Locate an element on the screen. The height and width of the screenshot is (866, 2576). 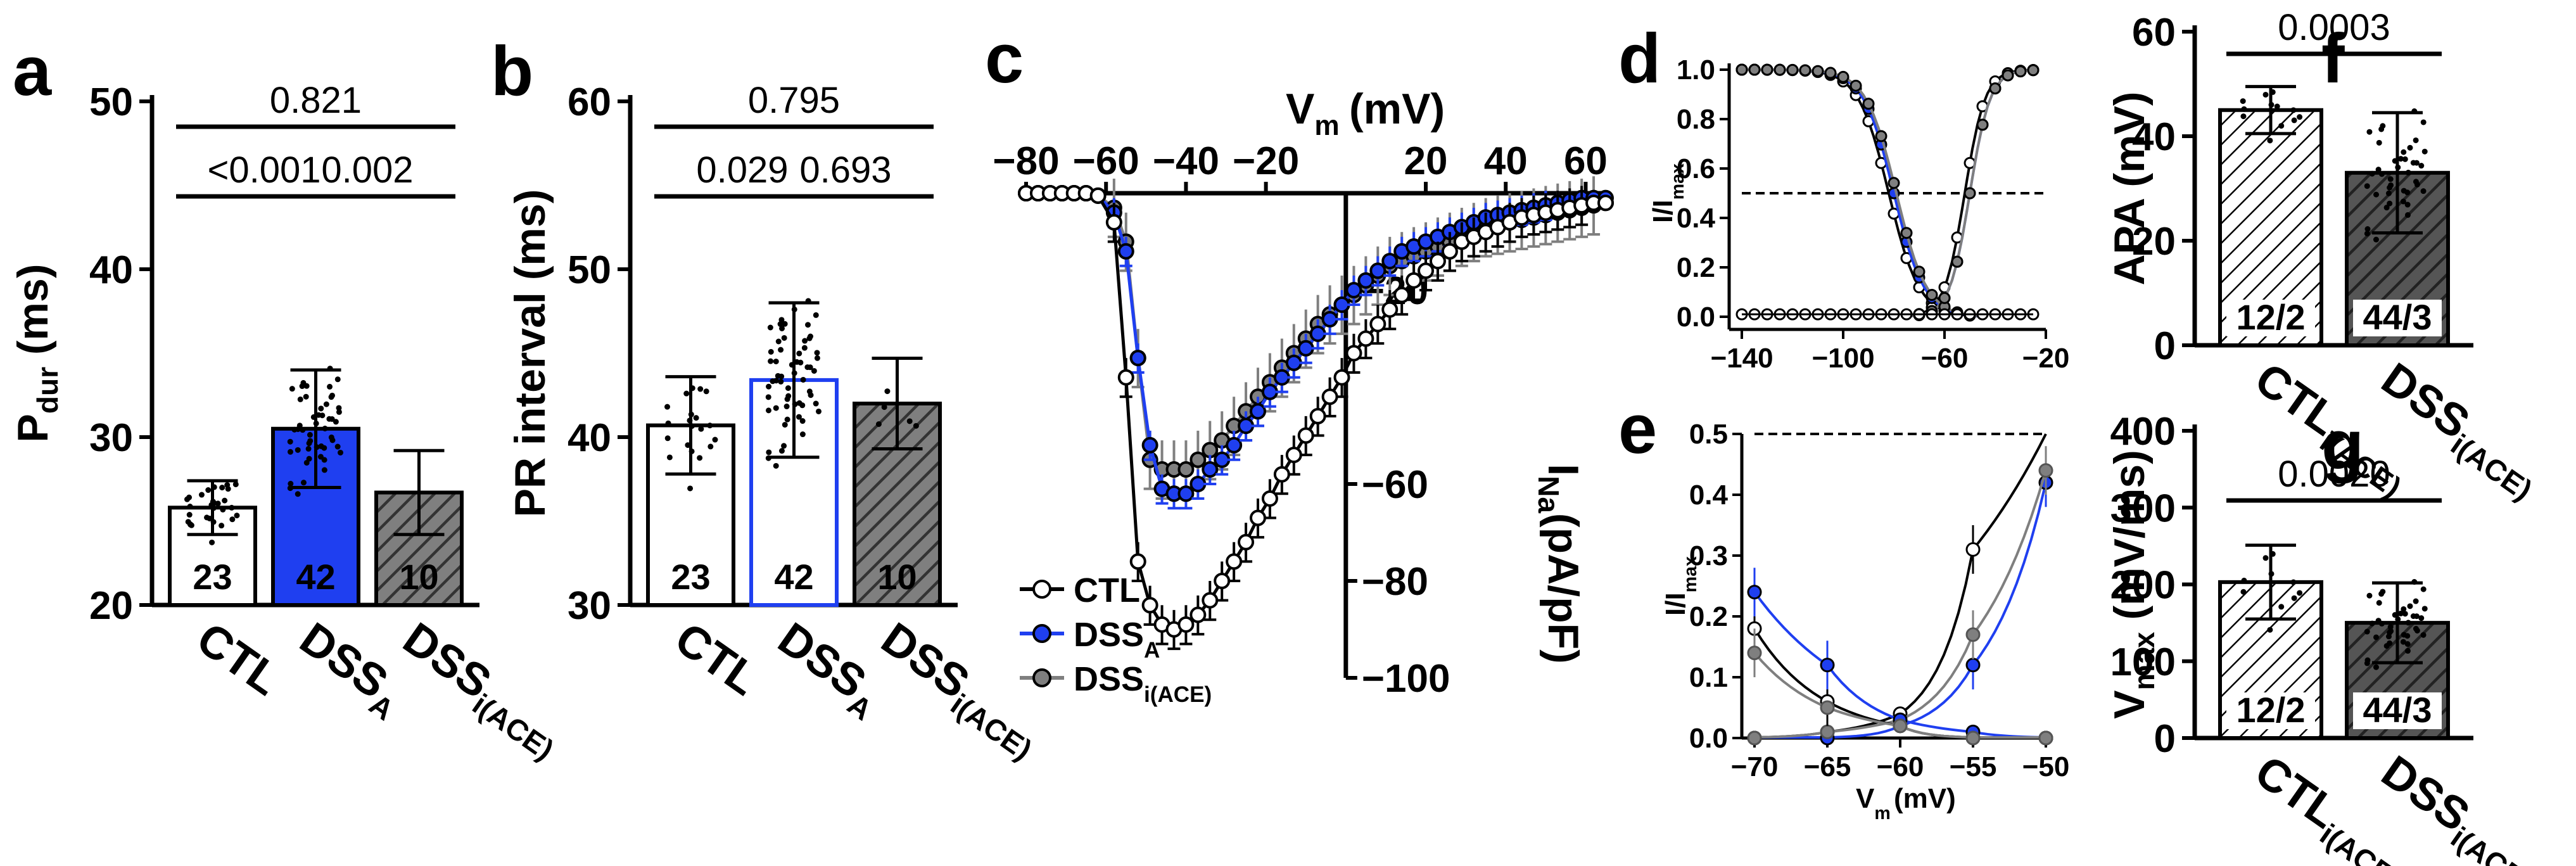
n-label: 10 is located at coordinates (897, 577).